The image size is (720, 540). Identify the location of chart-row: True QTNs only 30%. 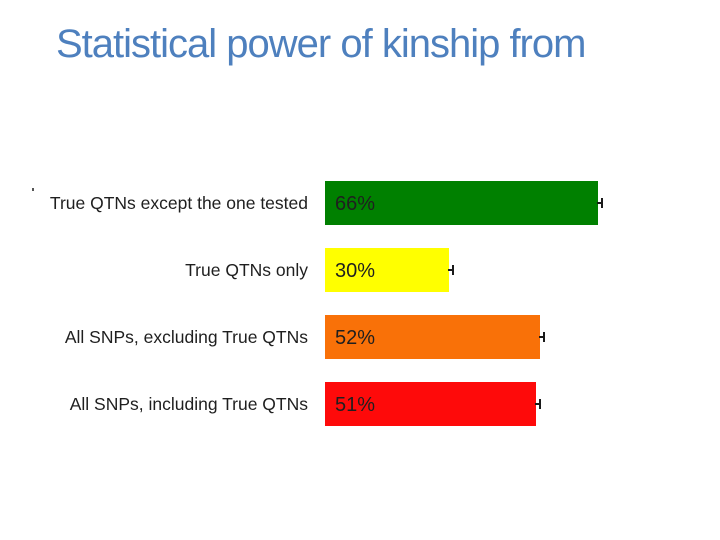
(360, 270).